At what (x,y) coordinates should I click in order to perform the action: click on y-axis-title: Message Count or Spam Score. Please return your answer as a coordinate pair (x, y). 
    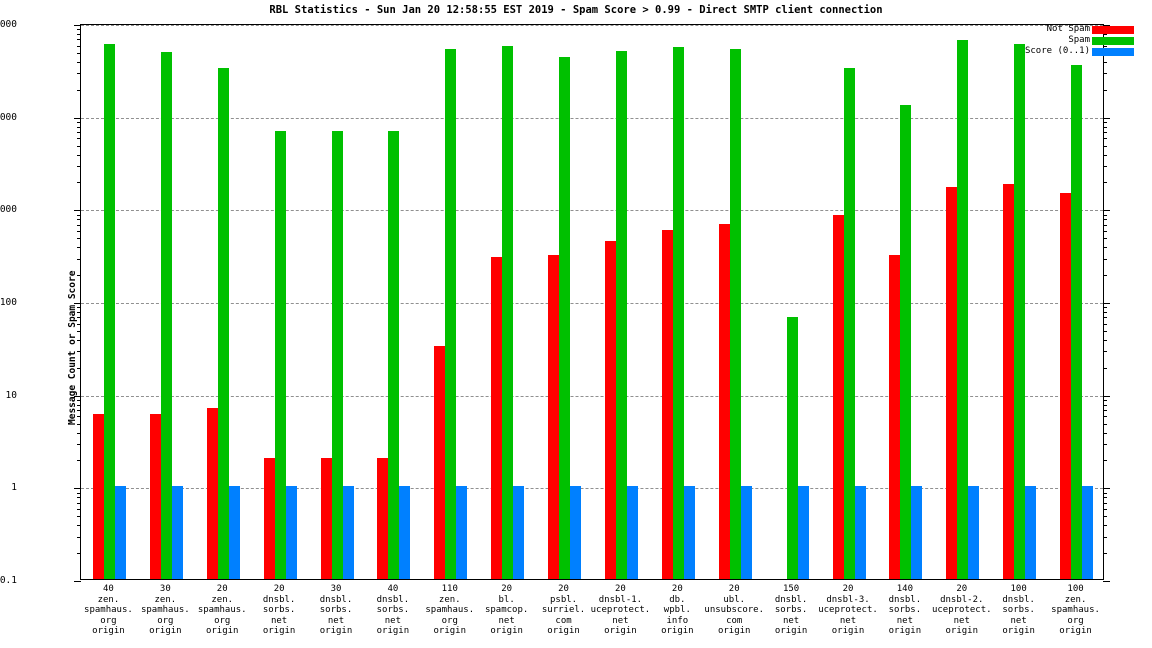
    Looking at the image, I should click on (72, 347).